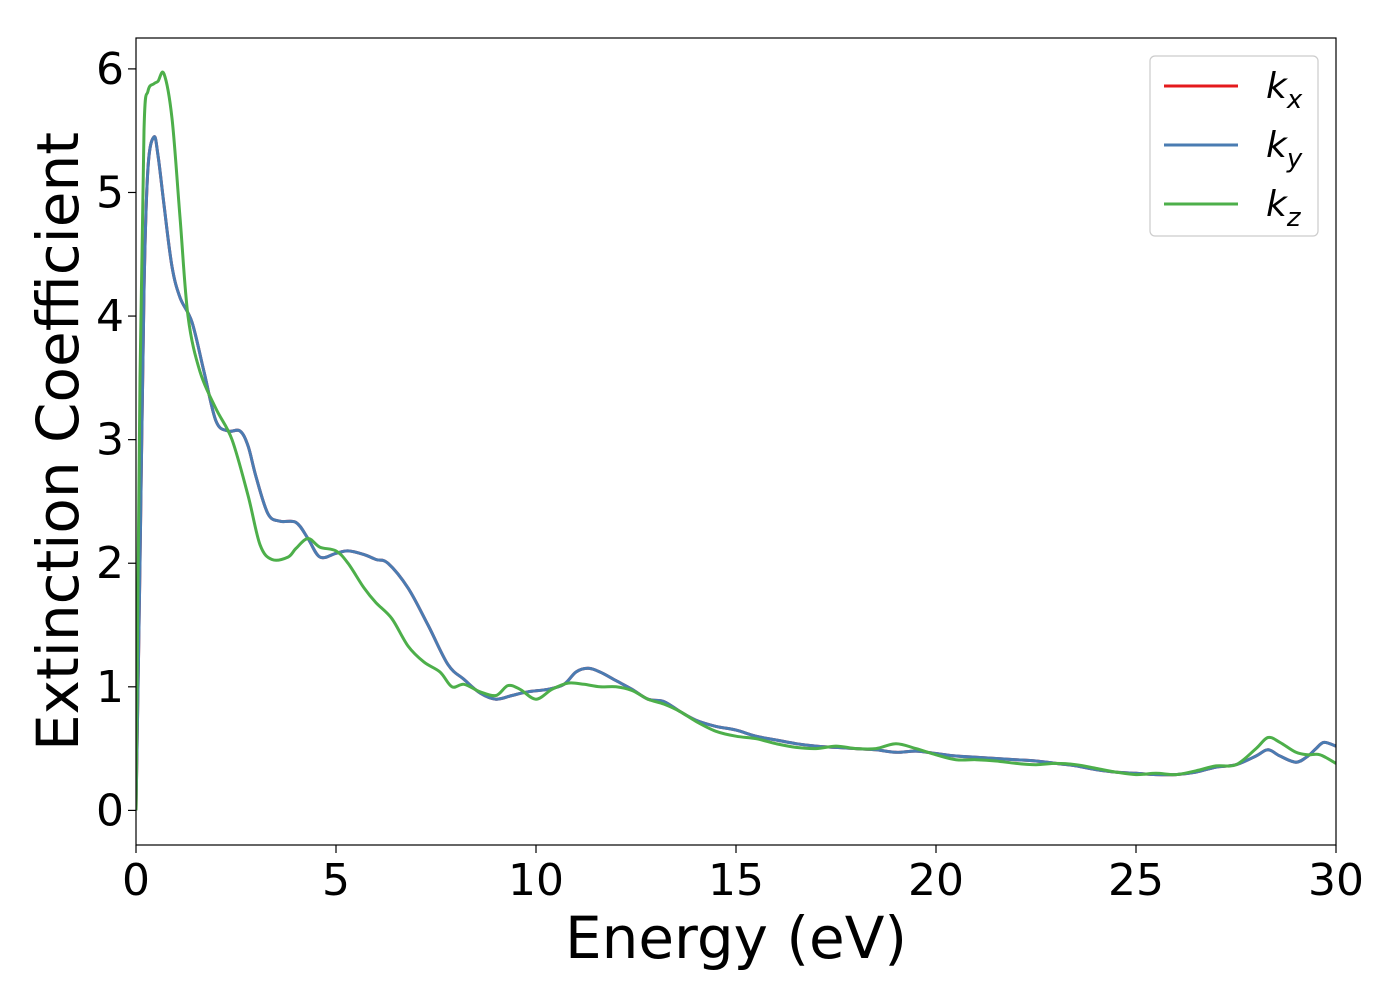 Image resolution: width=1400 pixels, height=1000 pixels. I want to click on y-tick-label: 5, so click(110, 192).